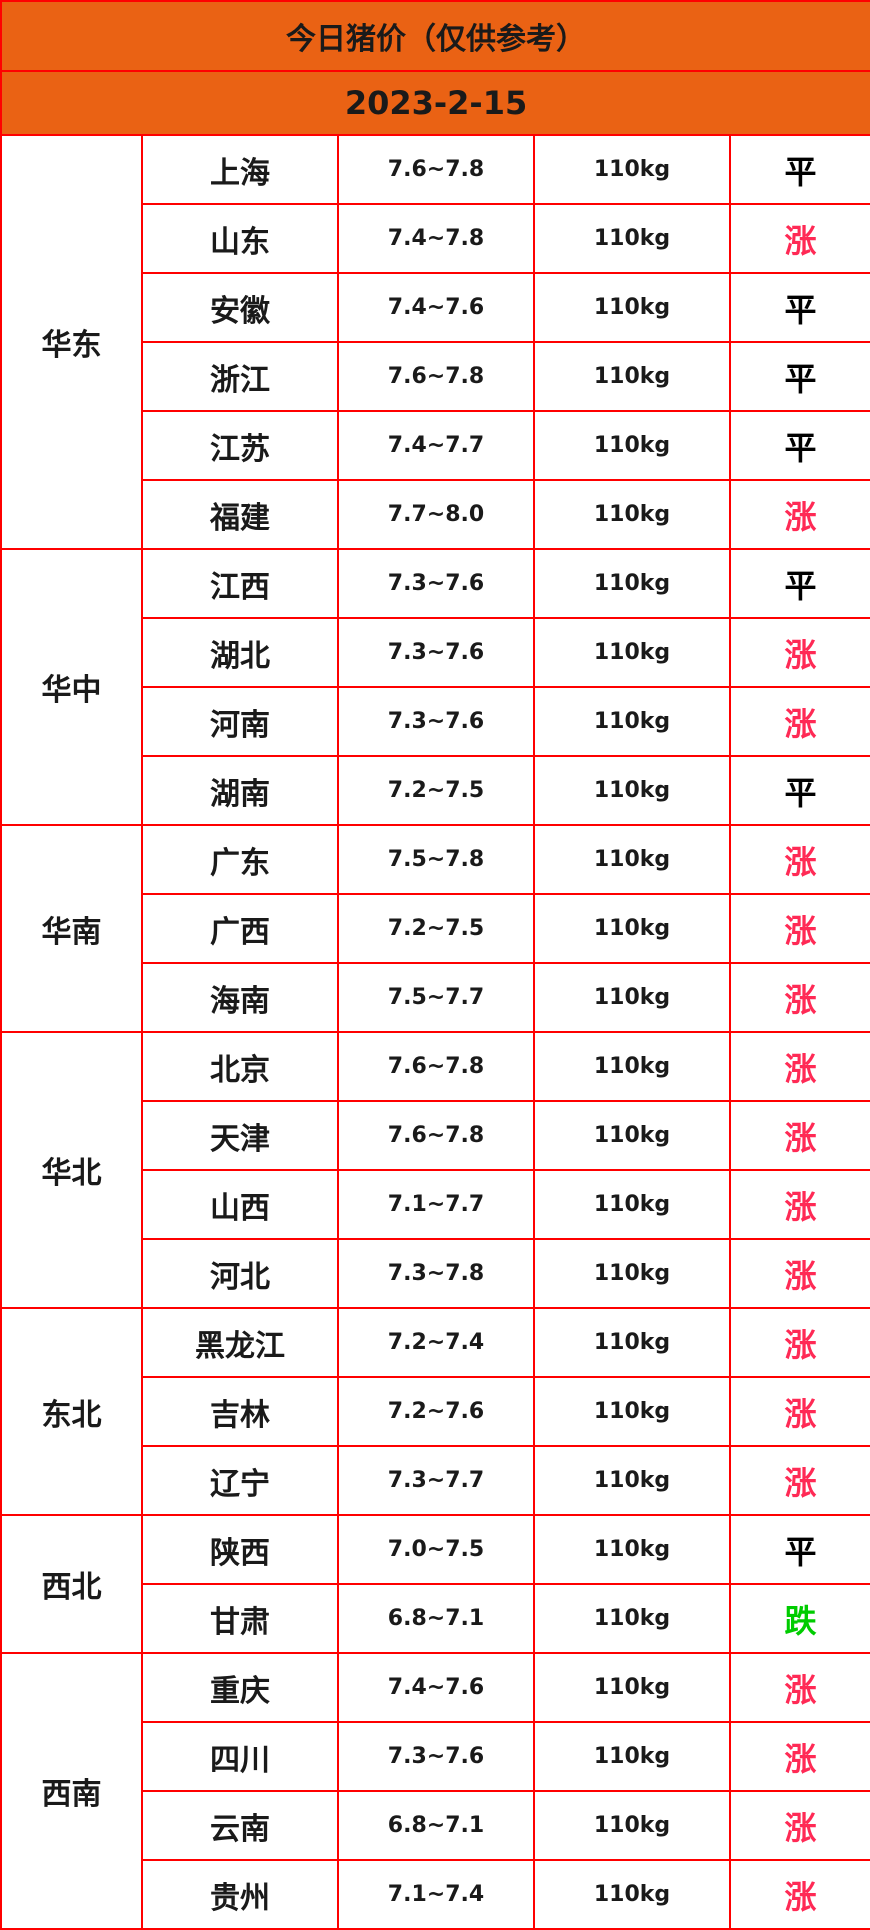 Image resolution: width=870 pixels, height=1930 pixels. What do you see at coordinates (240, 1066) in the screenshot?
I see `province-cell: 北京` at bounding box center [240, 1066].